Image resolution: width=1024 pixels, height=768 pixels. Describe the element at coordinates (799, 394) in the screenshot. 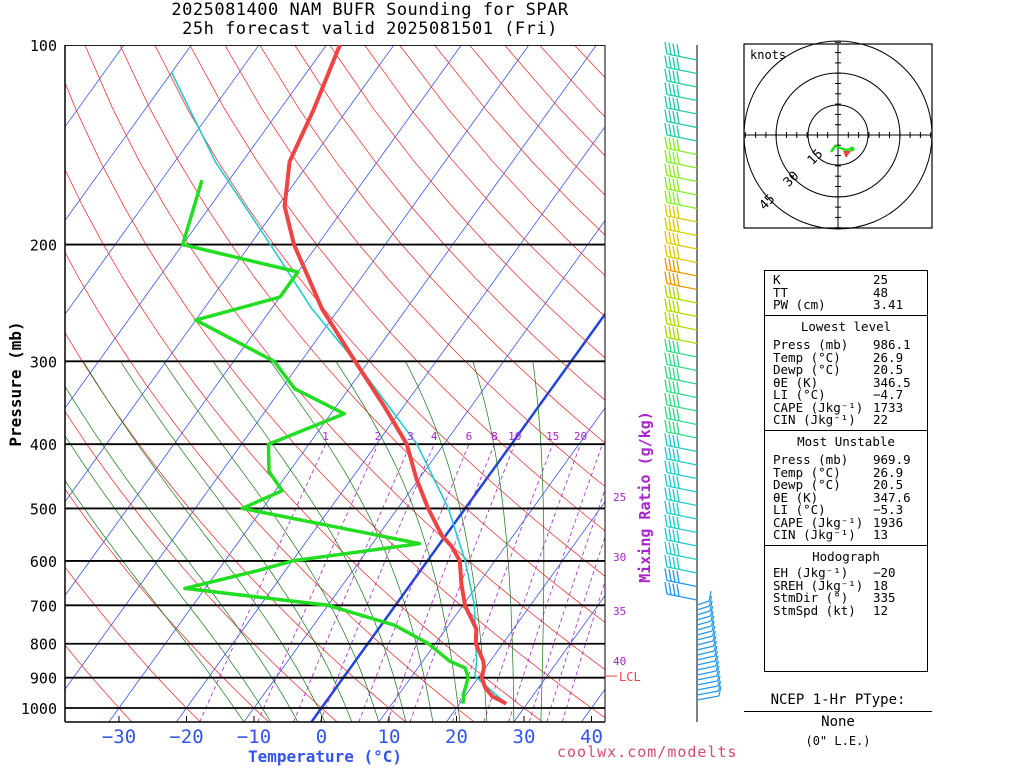

I see `index-label: LI (°C)` at that location.